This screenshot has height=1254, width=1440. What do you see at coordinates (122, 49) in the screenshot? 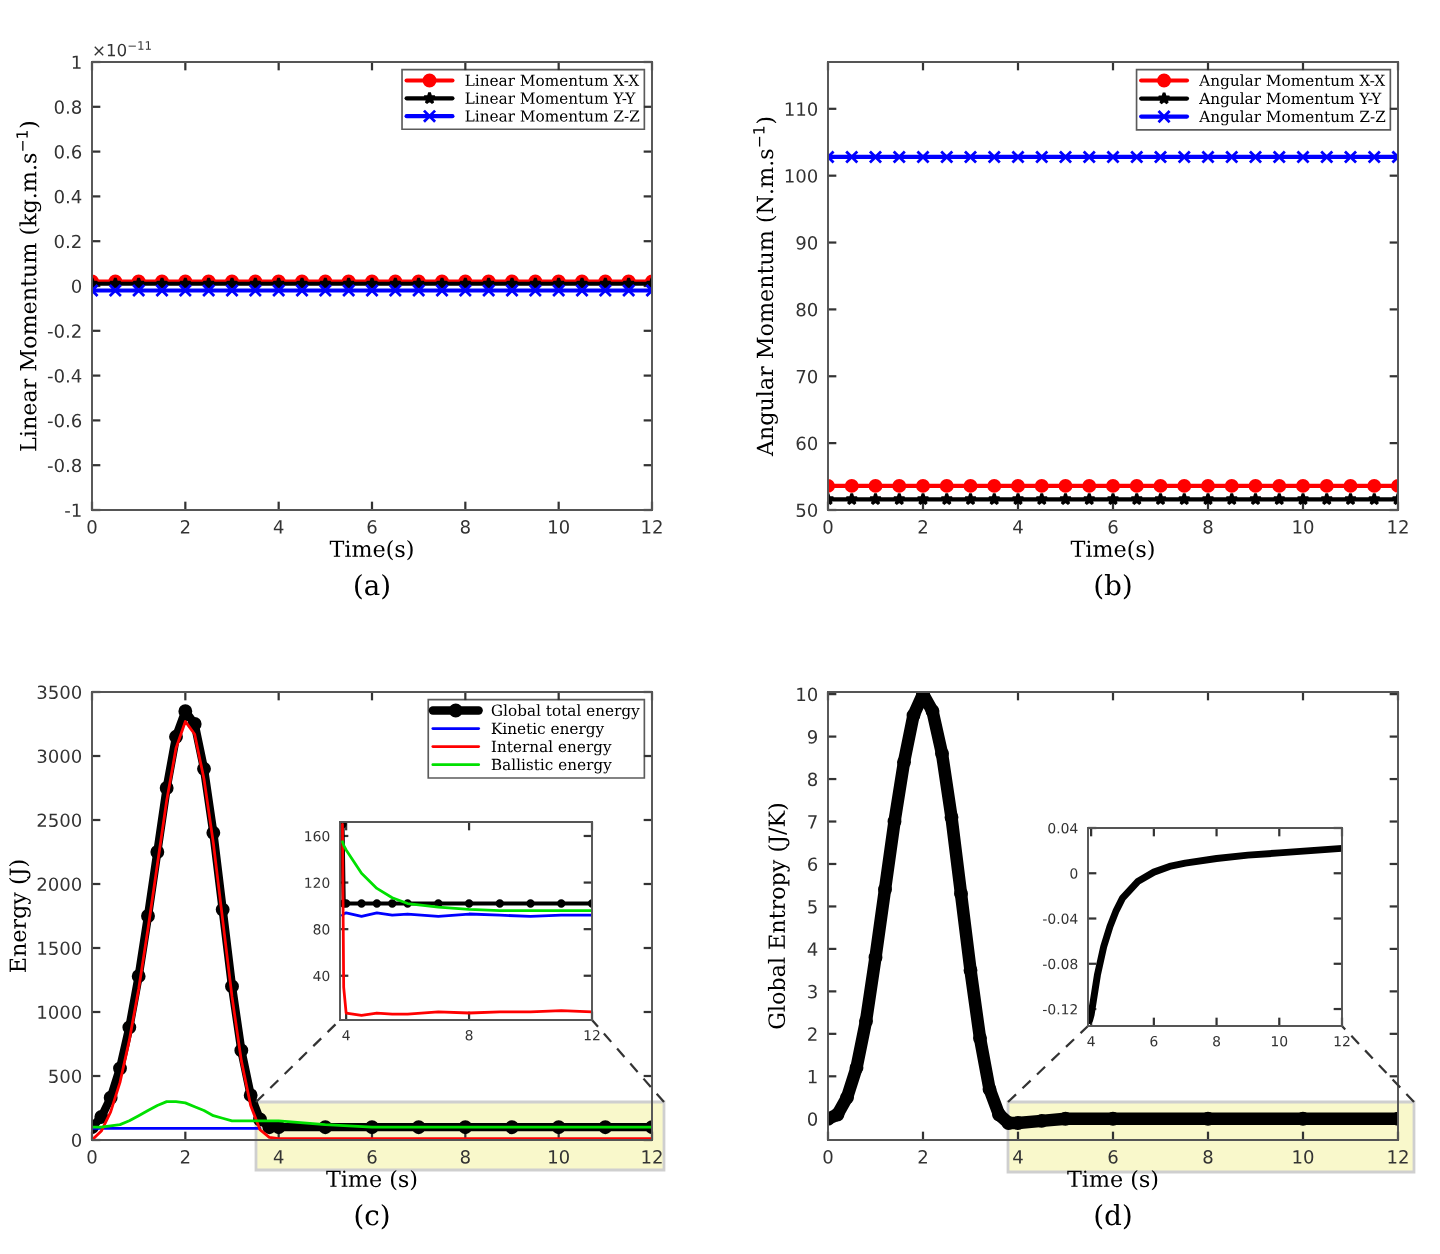
I see `text: ×10$^{−11}$` at bounding box center [122, 49].